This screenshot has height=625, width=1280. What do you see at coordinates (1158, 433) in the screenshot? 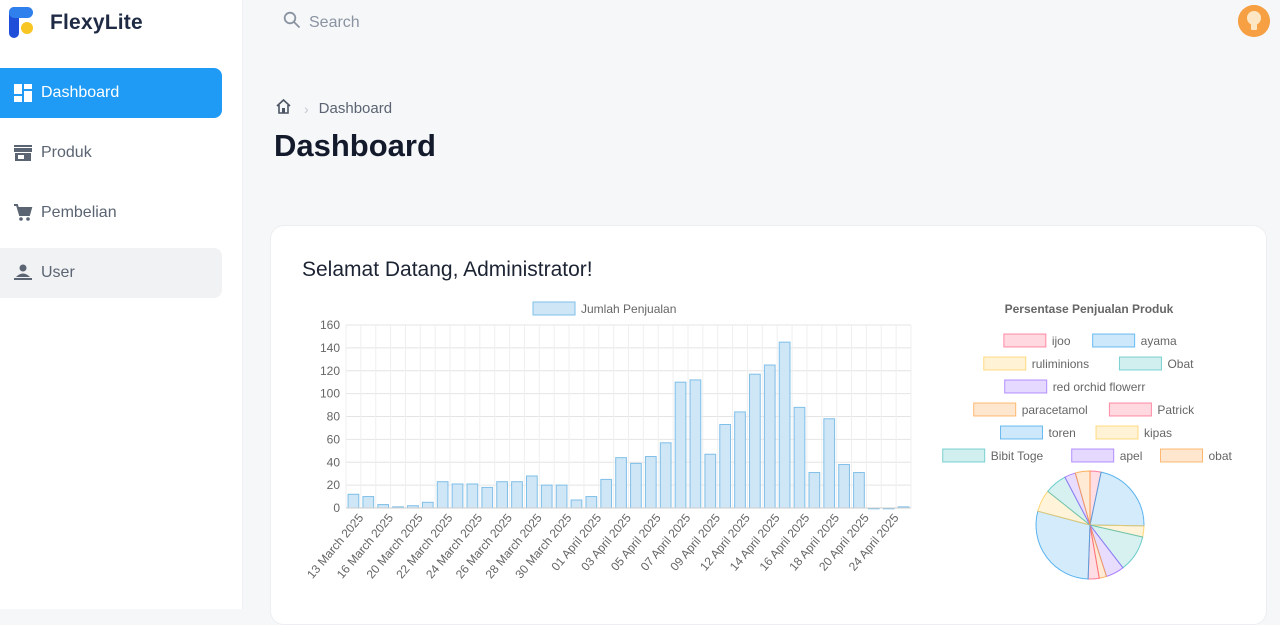
I see `pie-legend-label: kipas` at bounding box center [1158, 433].